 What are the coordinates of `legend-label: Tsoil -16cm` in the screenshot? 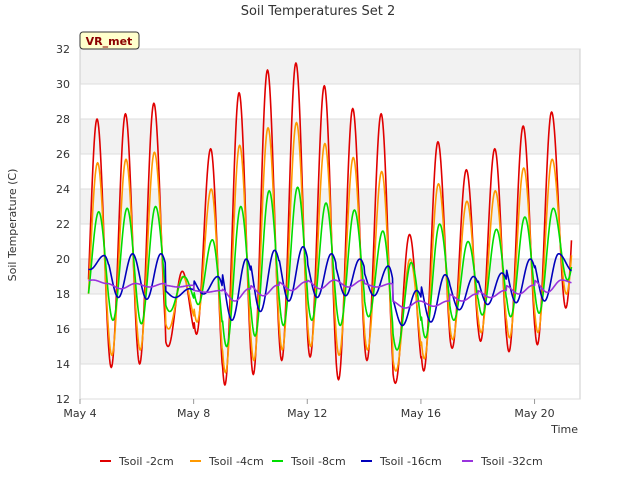 It's located at (410, 461).